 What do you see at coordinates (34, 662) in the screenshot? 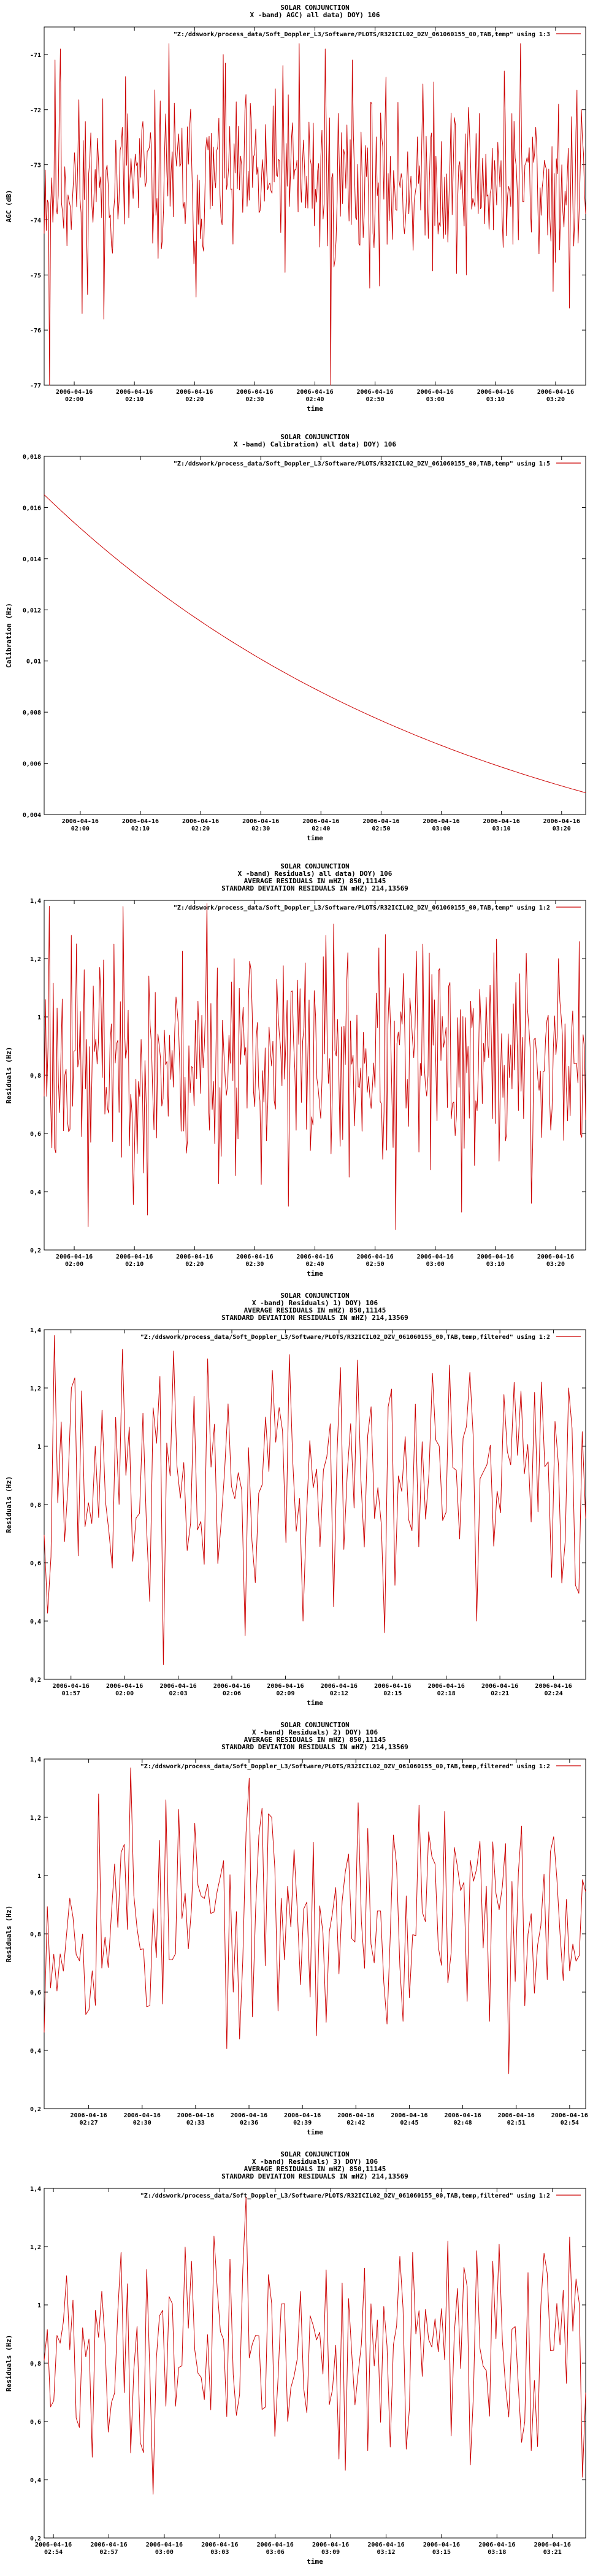
I see `y-tick-label: 0,01` at bounding box center [34, 662].